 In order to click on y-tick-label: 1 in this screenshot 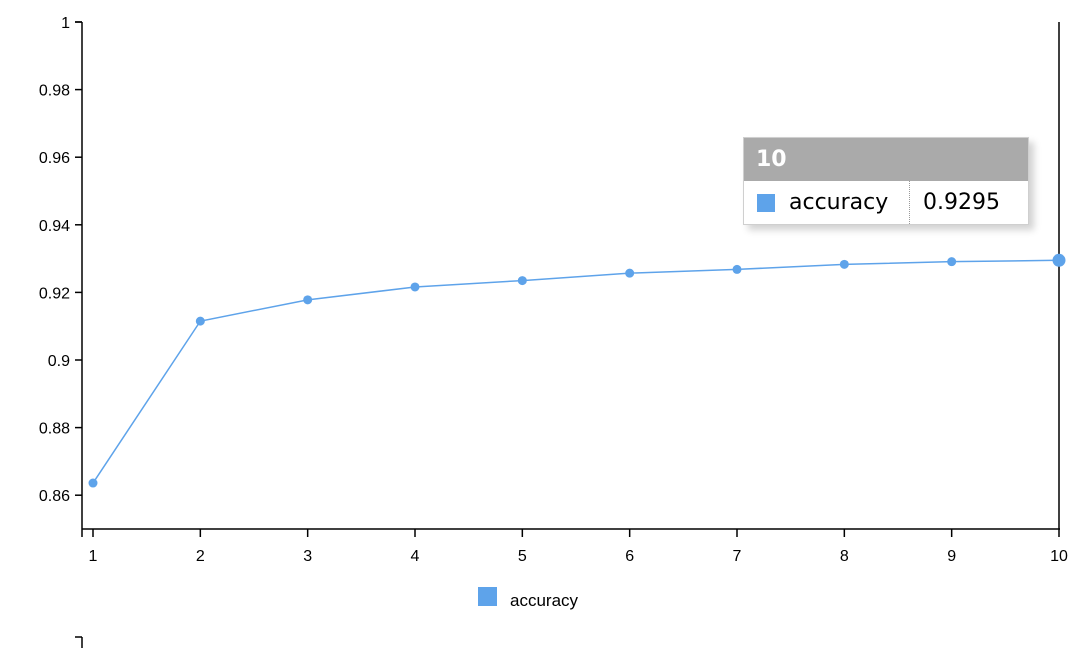, I will do `click(65, 23)`.